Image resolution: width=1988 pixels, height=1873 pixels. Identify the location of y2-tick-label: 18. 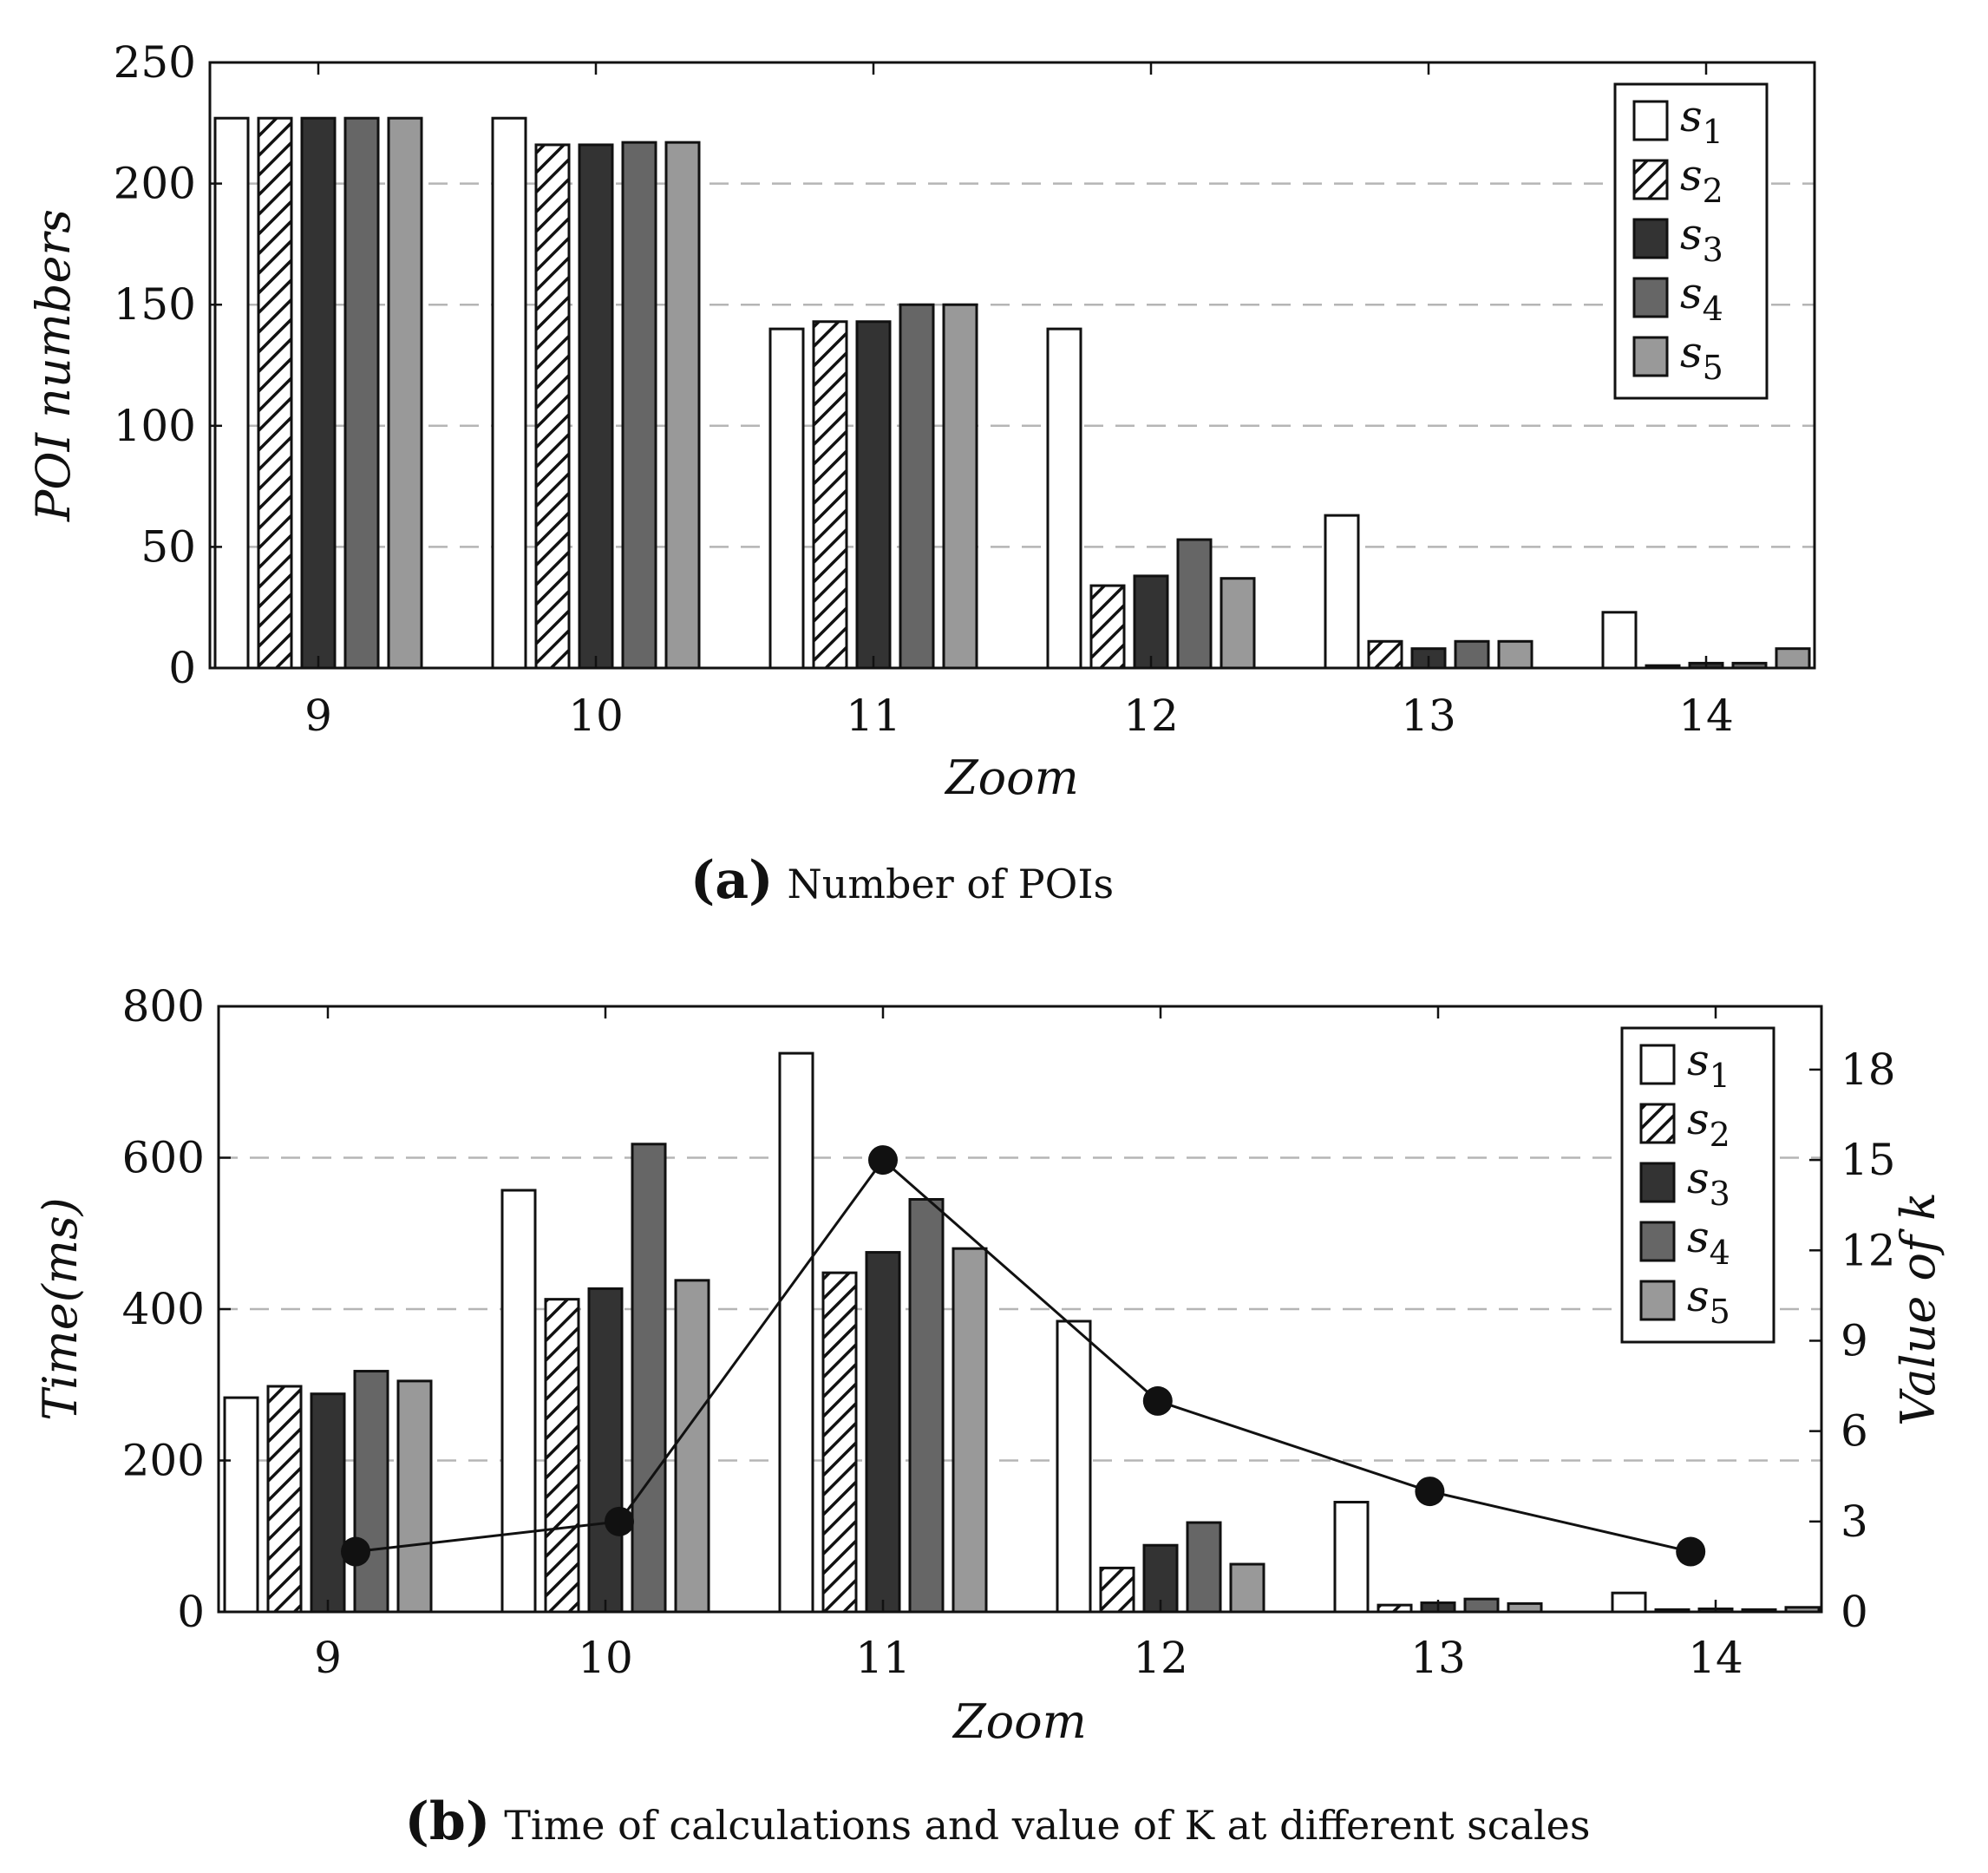
(1868, 1070).